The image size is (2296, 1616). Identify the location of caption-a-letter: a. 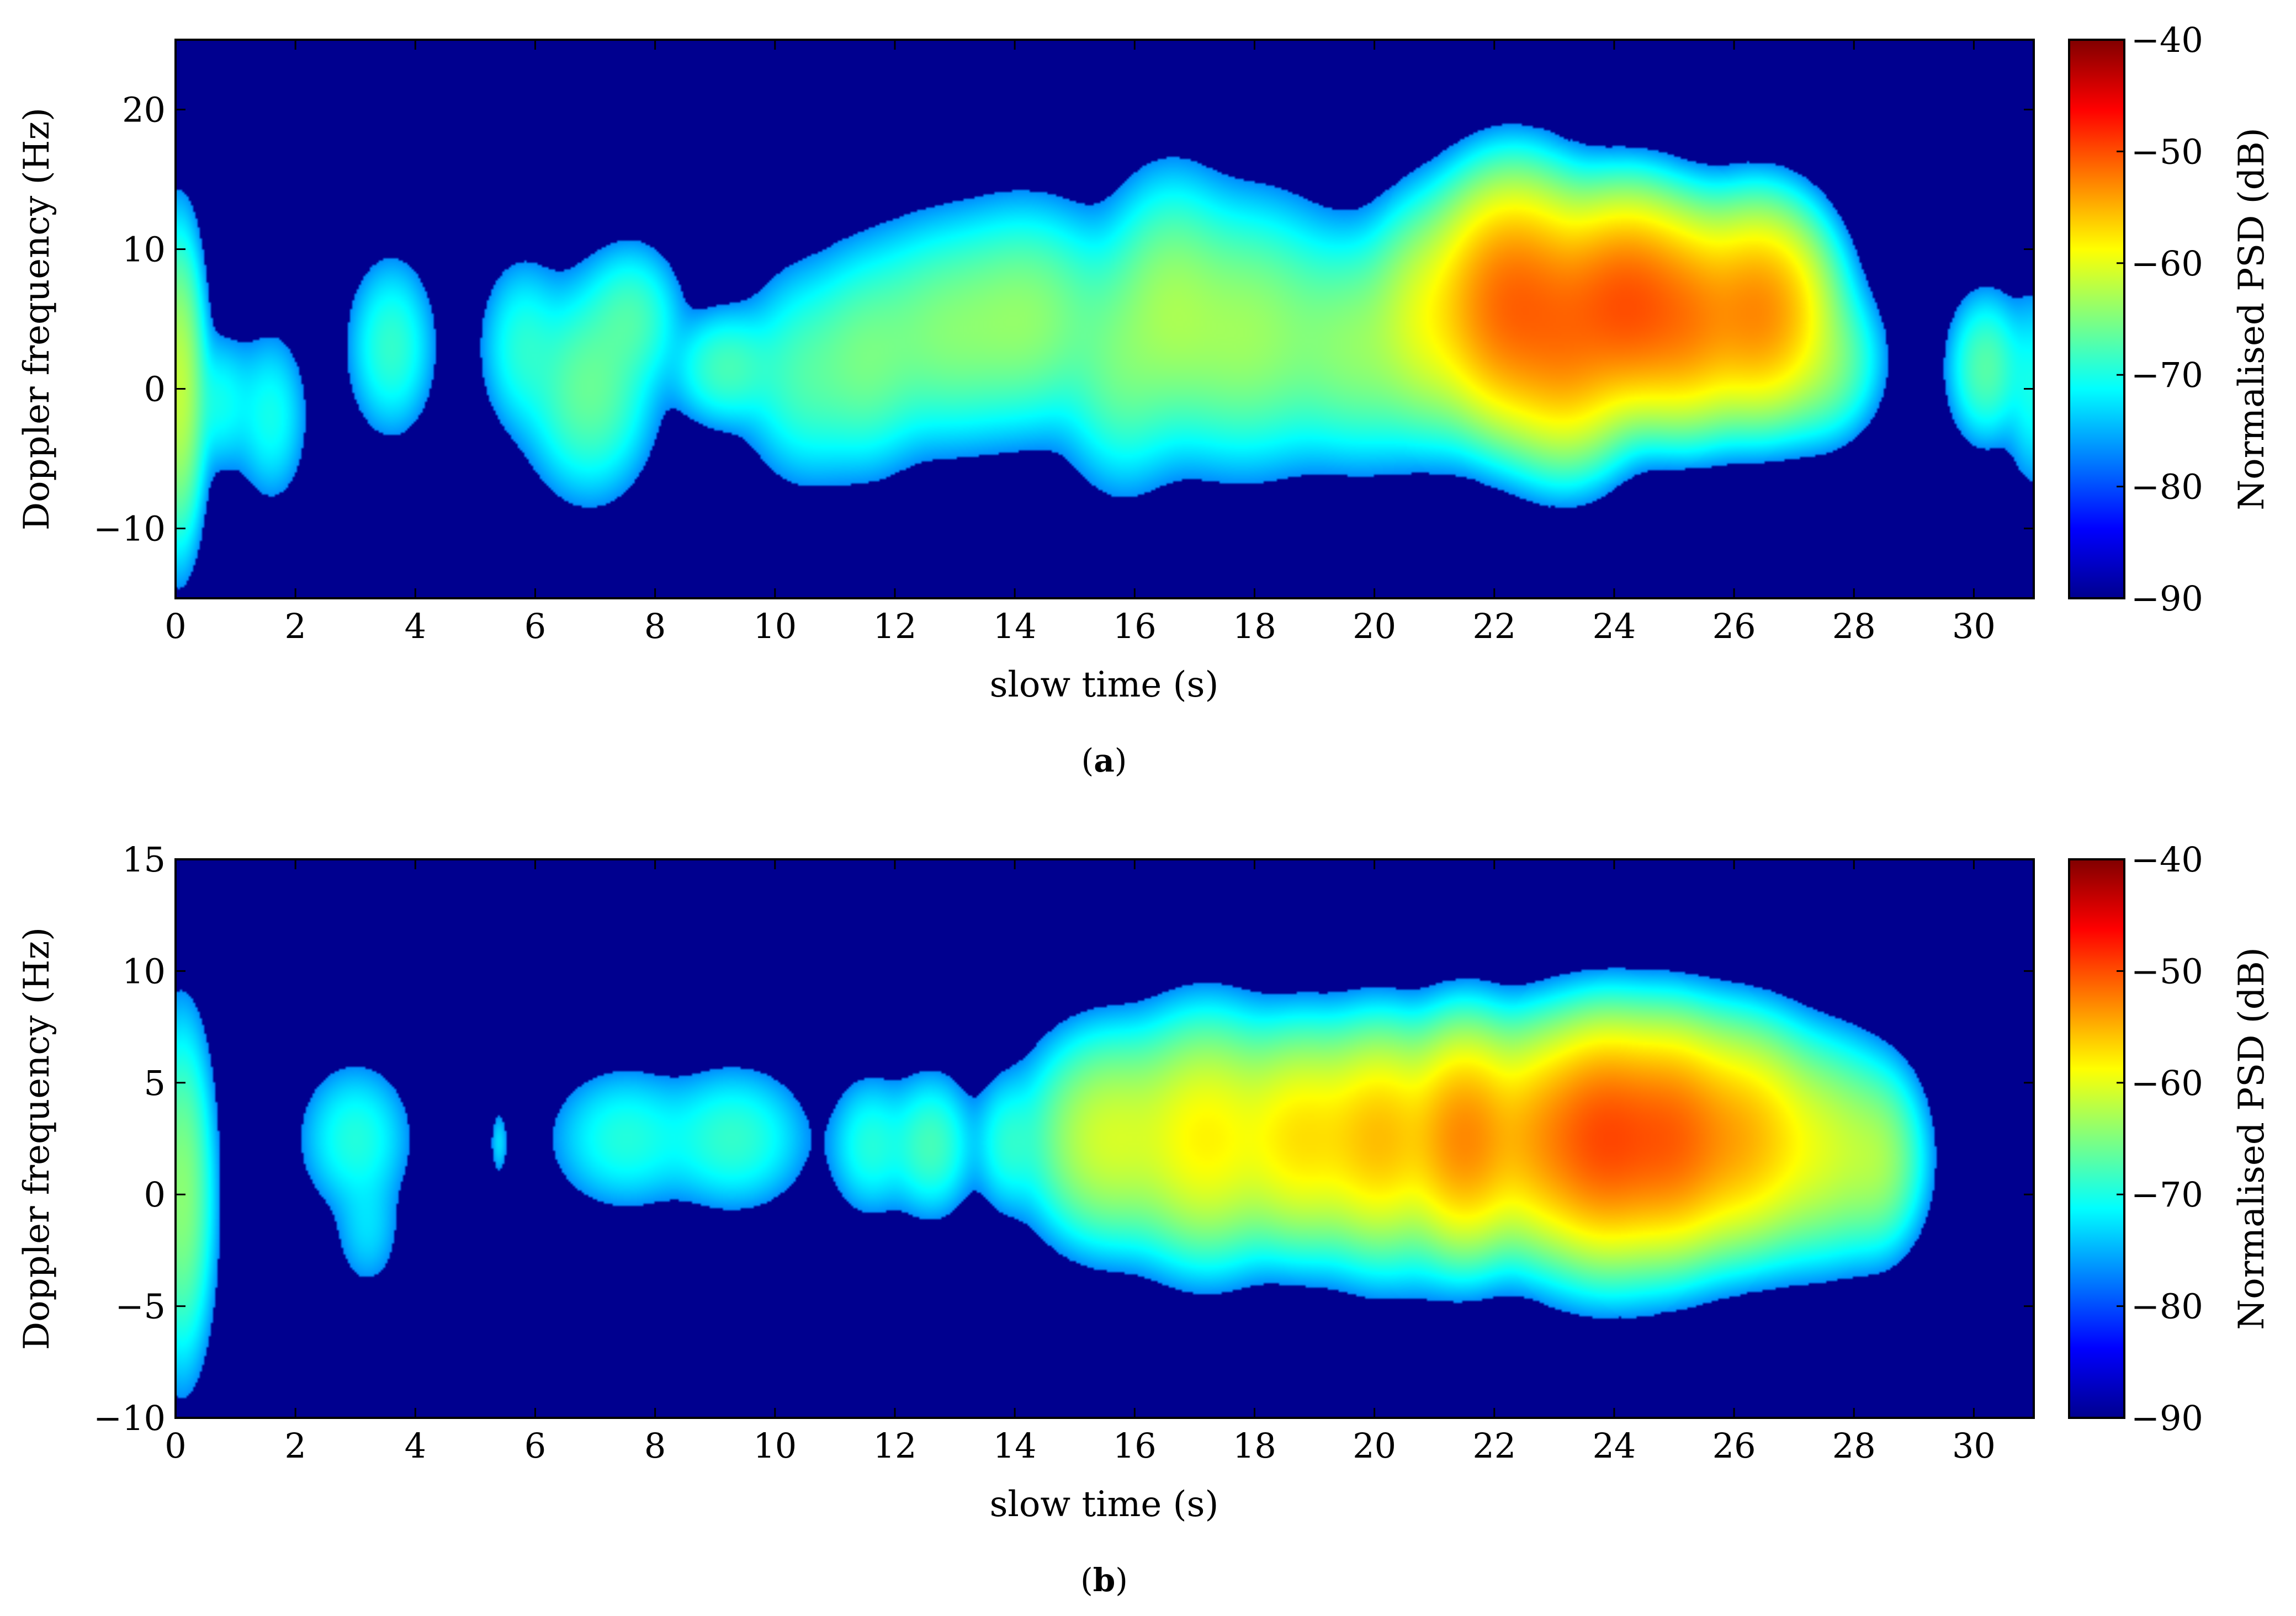
(1104, 760).